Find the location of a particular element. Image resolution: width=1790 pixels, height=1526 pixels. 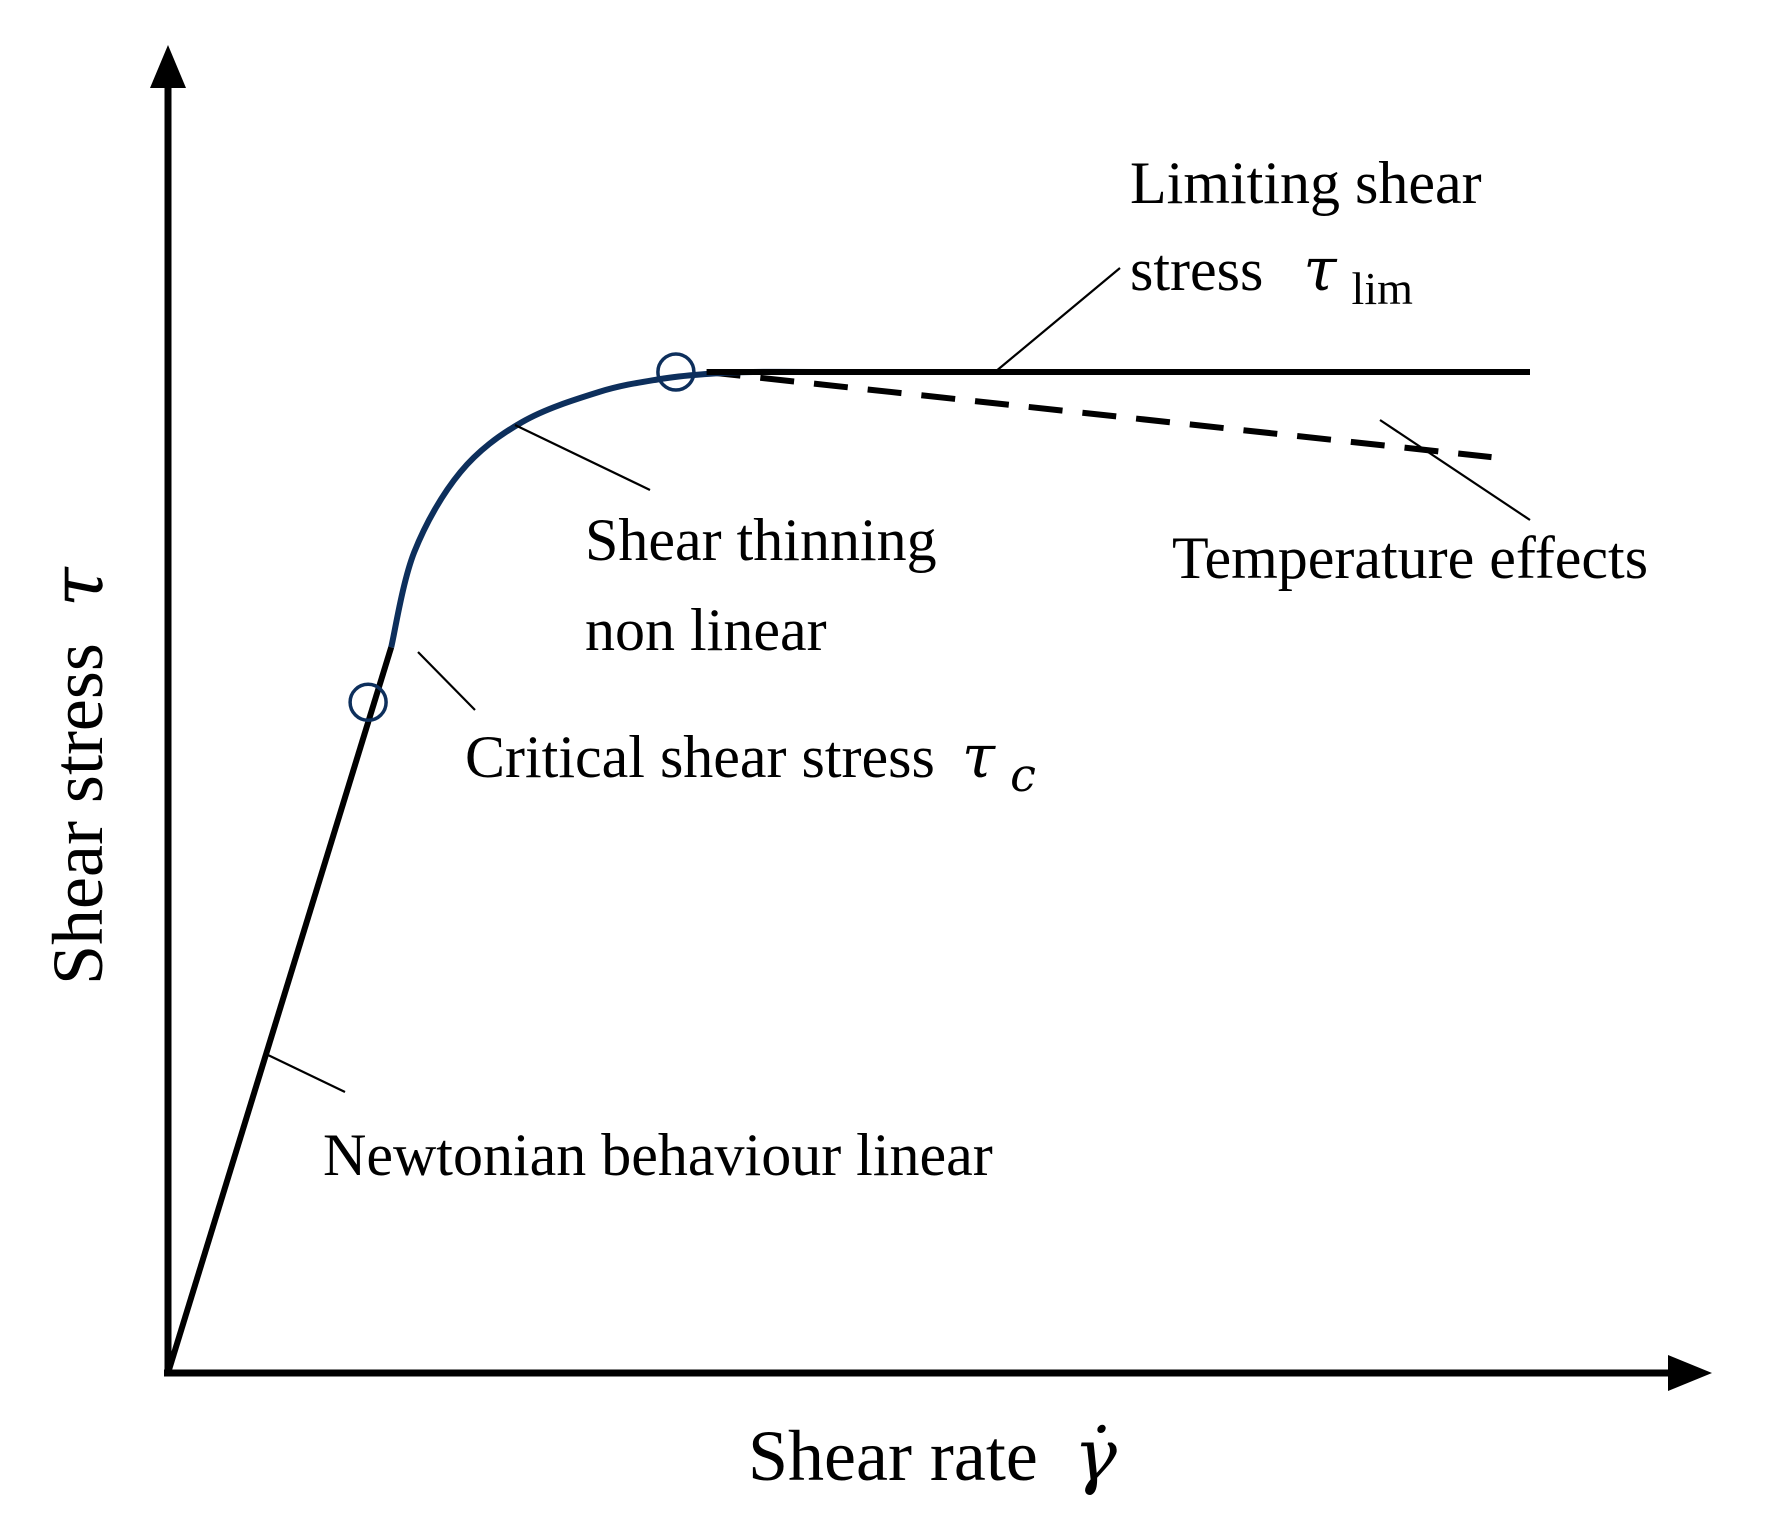

annotation-temperature: Temperature effects is located at coordinates (1410, 558).